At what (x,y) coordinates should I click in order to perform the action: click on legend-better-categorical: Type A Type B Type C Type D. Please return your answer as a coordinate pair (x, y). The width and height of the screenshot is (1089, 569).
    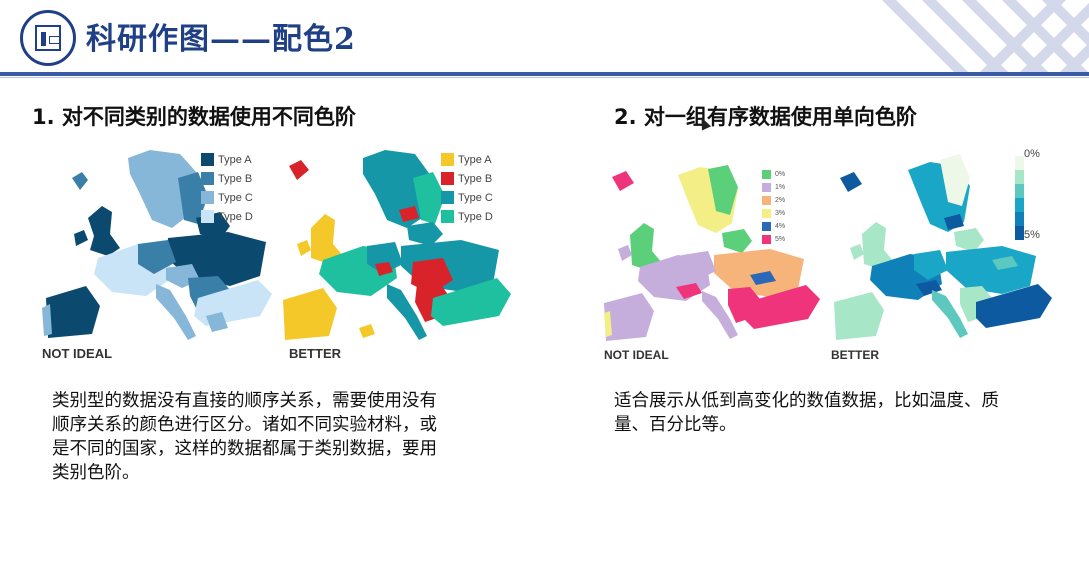
    Looking at the image, I should click on (467, 188).